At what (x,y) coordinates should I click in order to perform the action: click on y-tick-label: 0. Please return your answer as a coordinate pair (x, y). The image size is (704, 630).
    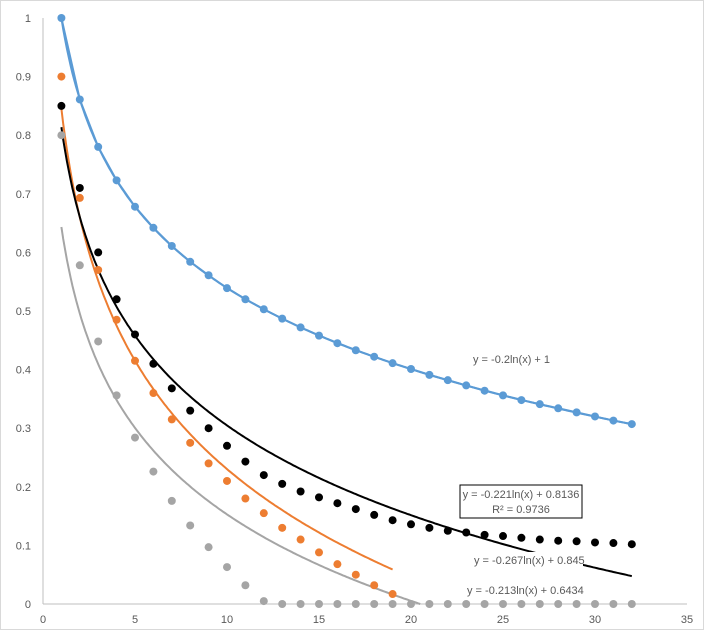
    Looking at the image, I should click on (28, 605).